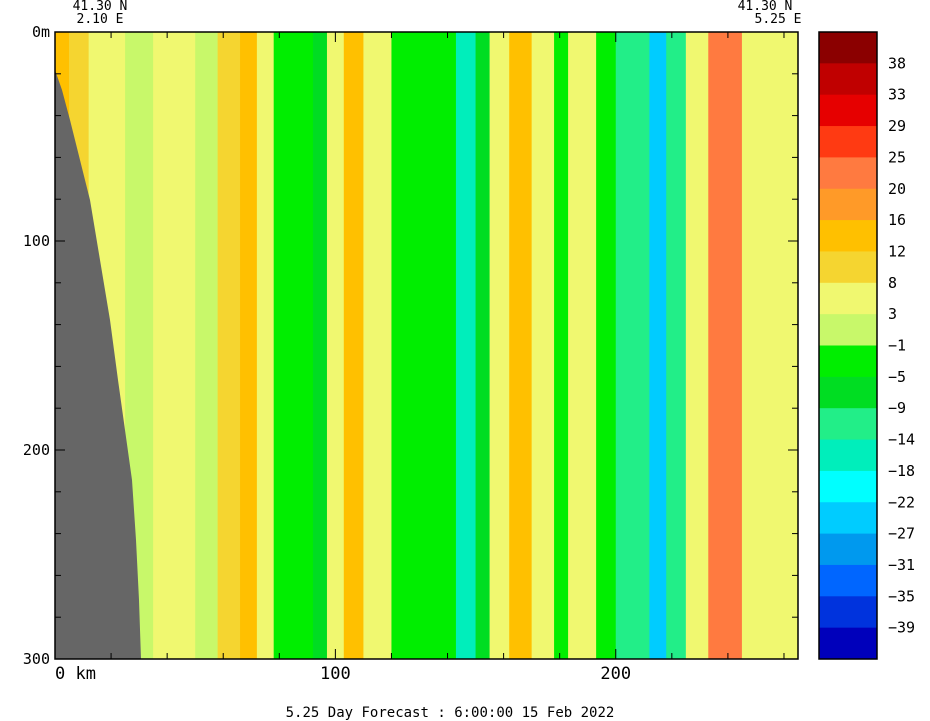 Image resolution: width=930 pixels, height=721 pixels. What do you see at coordinates (100, 7) in the screenshot?
I see `start-lat: 41.30 N` at bounding box center [100, 7].